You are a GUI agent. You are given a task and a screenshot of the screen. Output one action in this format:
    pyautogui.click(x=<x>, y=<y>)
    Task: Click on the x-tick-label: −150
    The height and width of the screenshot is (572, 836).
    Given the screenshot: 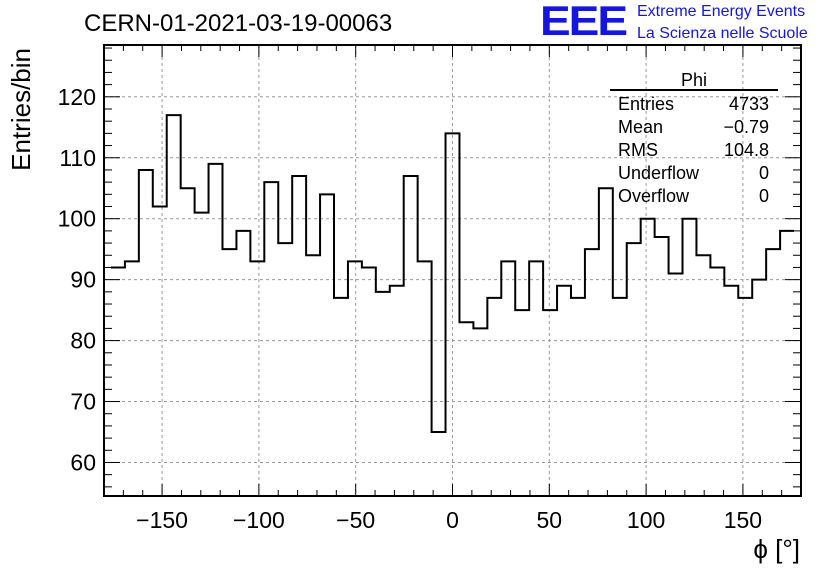 What is the action you would take?
    pyautogui.click(x=162, y=520)
    